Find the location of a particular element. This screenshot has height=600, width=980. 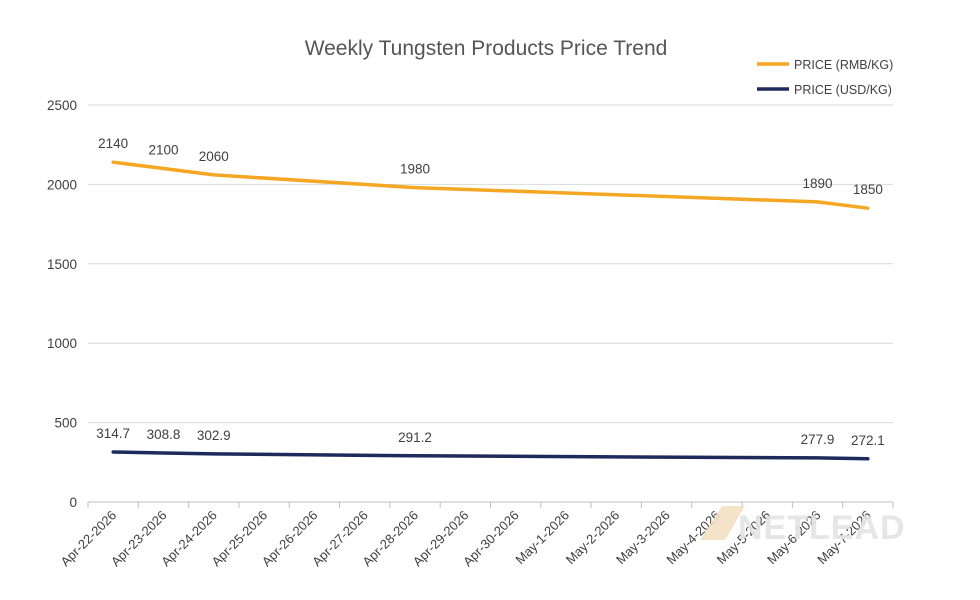

watermark: NETLEAD is located at coordinates (803, 526).